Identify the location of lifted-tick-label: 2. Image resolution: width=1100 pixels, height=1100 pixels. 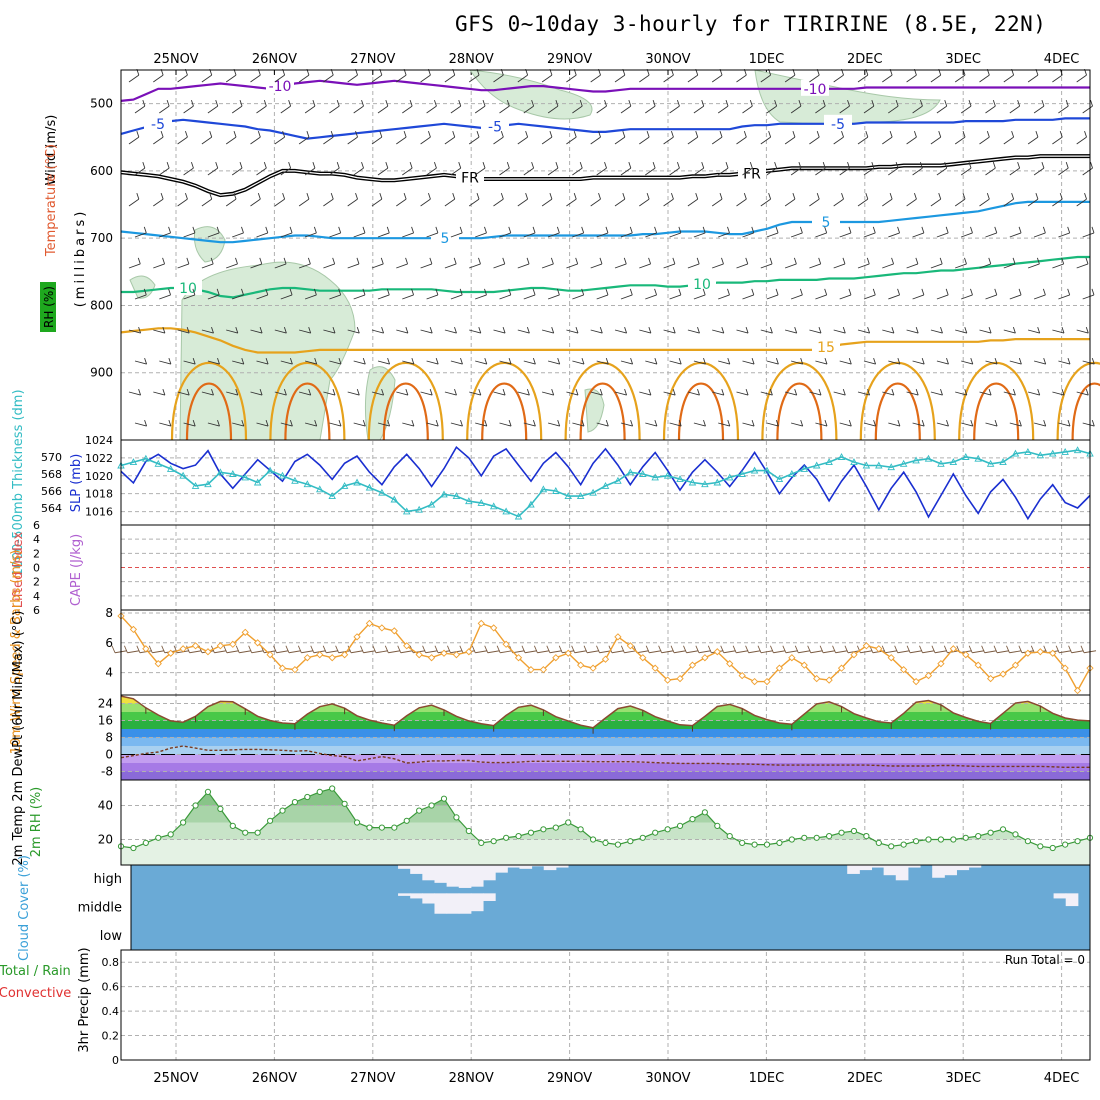
(36, 582).